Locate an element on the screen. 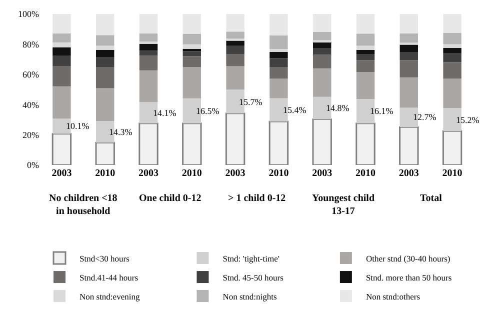 This screenshot has height=322, width=500. data-label: 14.1% is located at coordinates (165, 113).